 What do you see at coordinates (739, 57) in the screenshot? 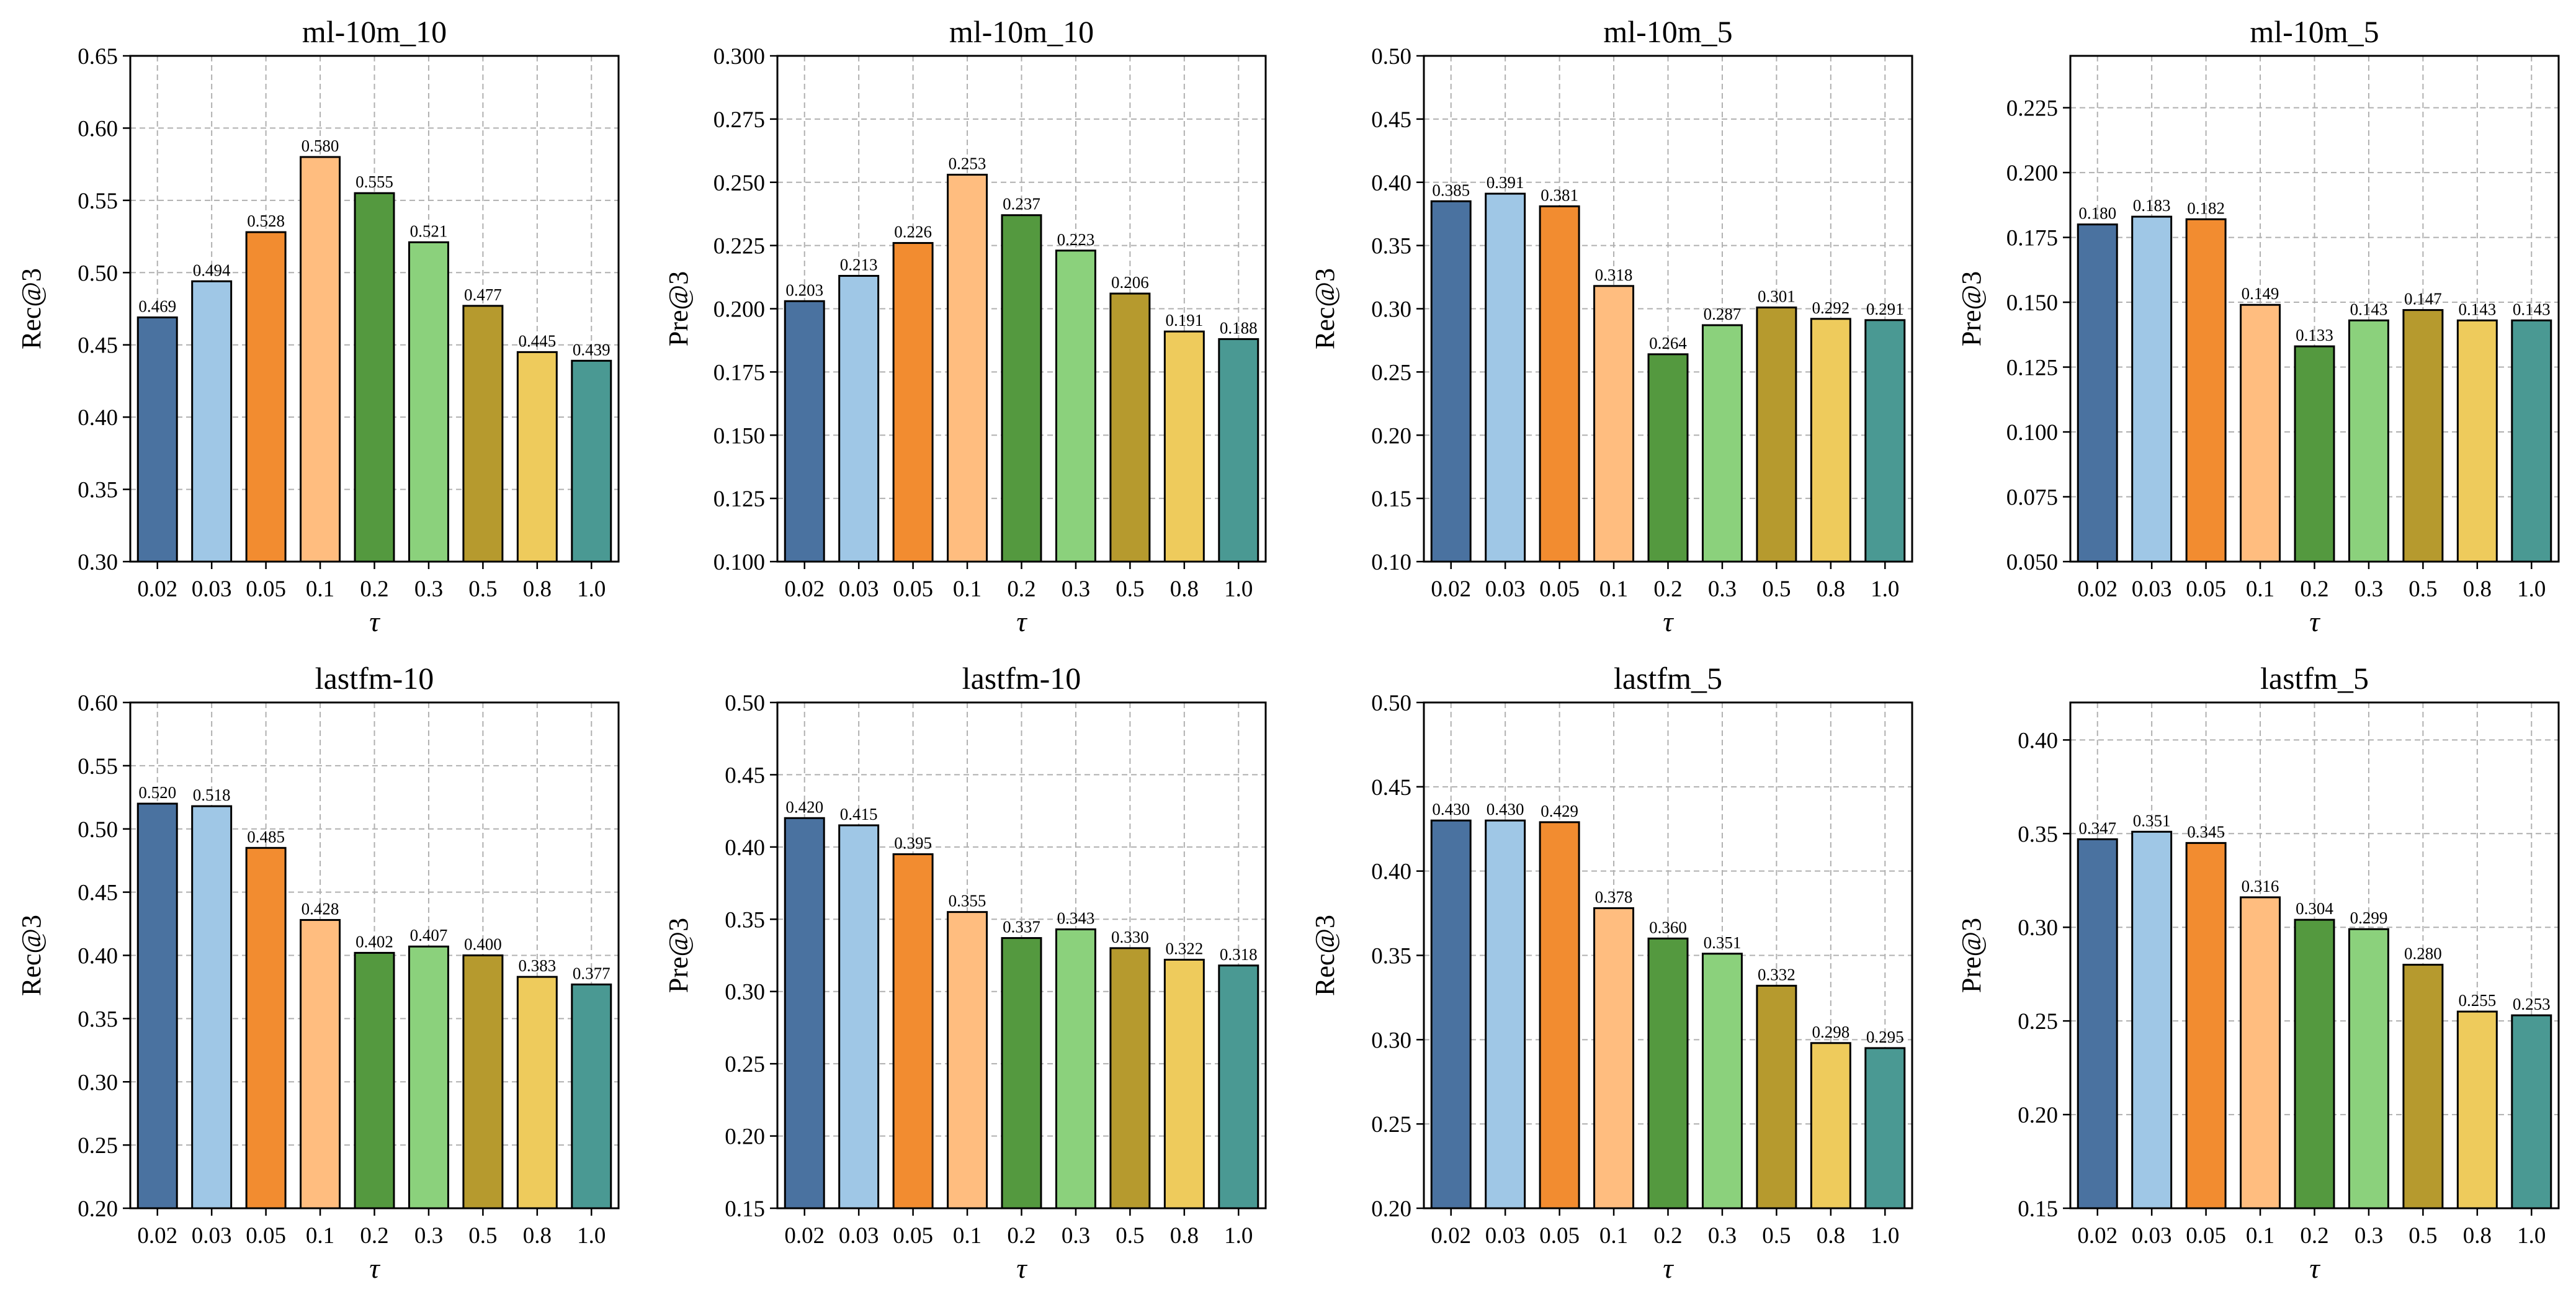
I see `y-tick-label: 0.300` at bounding box center [739, 57].